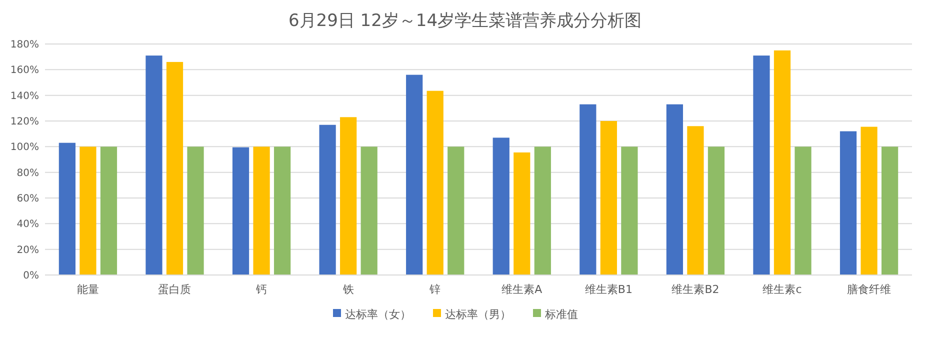 This screenshot has height=340, width=930. Describe the element at coordinates (782, 289) in the screenshot. I see `x-tick-label: 维生素c` at that location.